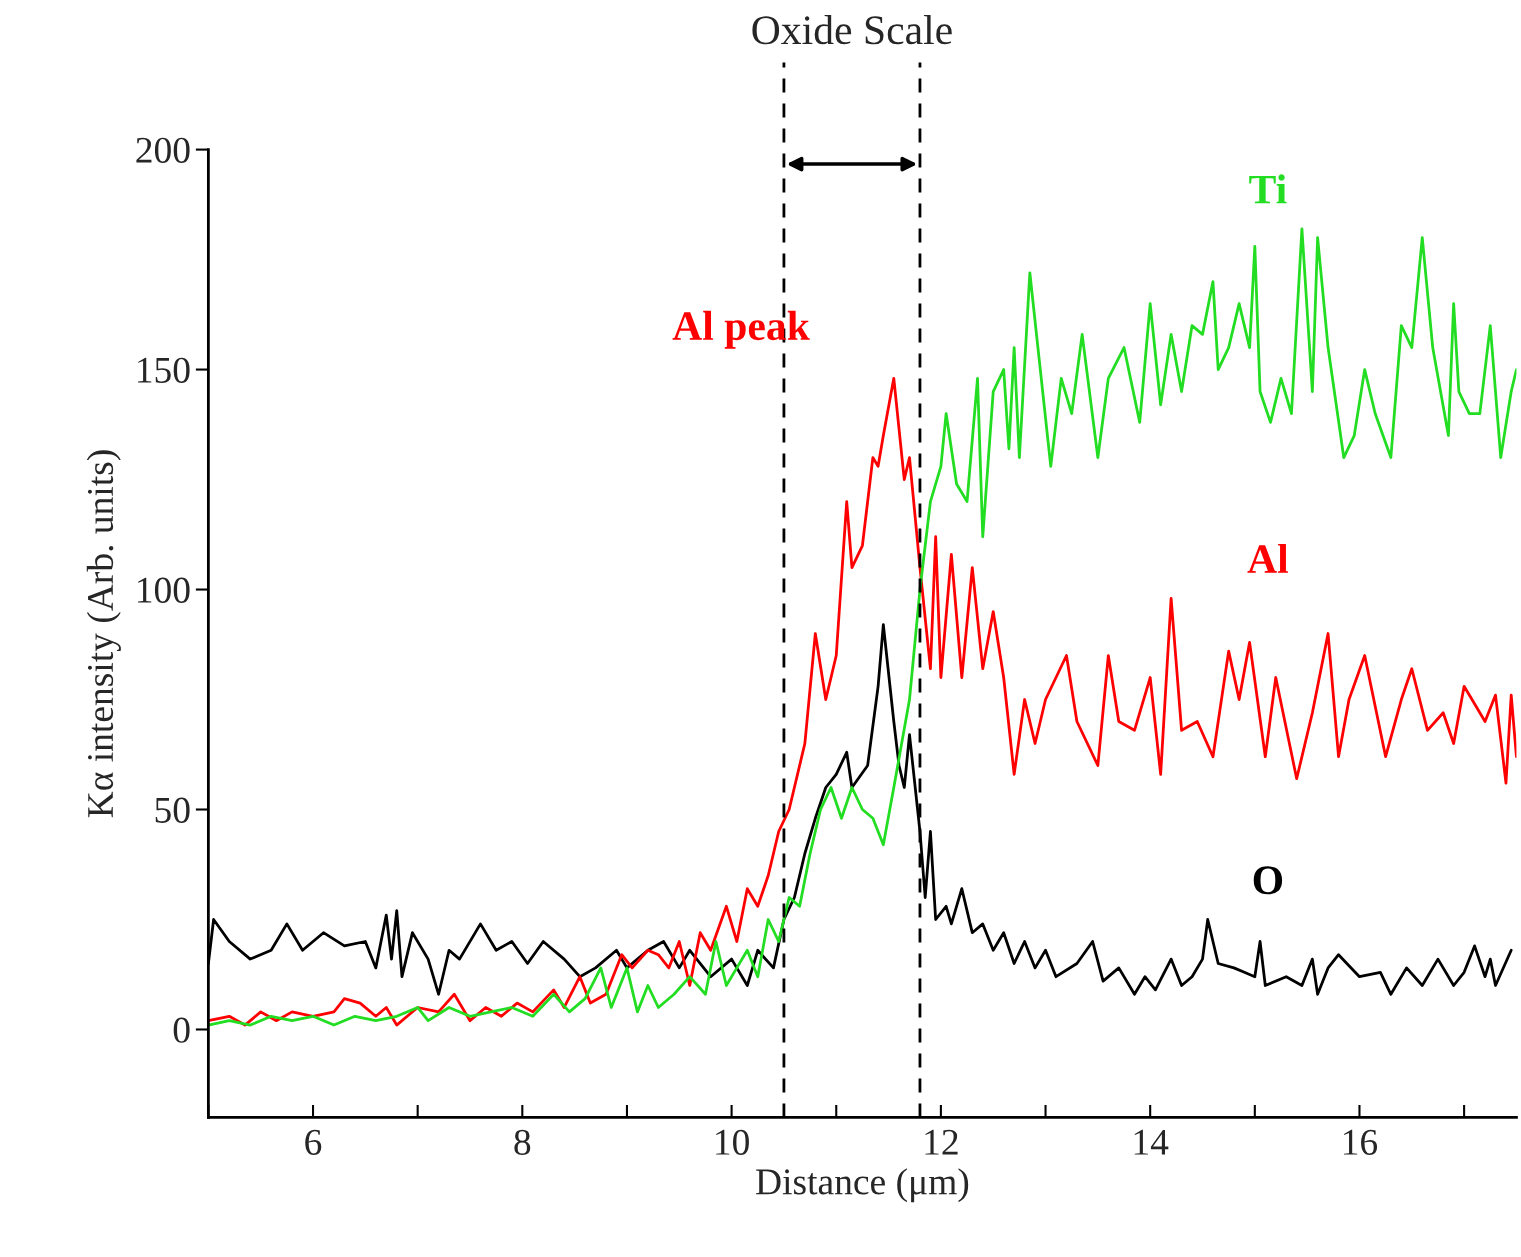  What do you see at coordinates (941, 1142) in the screenshot?
I see `x-tick-label: 12` at bounding box center [941, 1142].